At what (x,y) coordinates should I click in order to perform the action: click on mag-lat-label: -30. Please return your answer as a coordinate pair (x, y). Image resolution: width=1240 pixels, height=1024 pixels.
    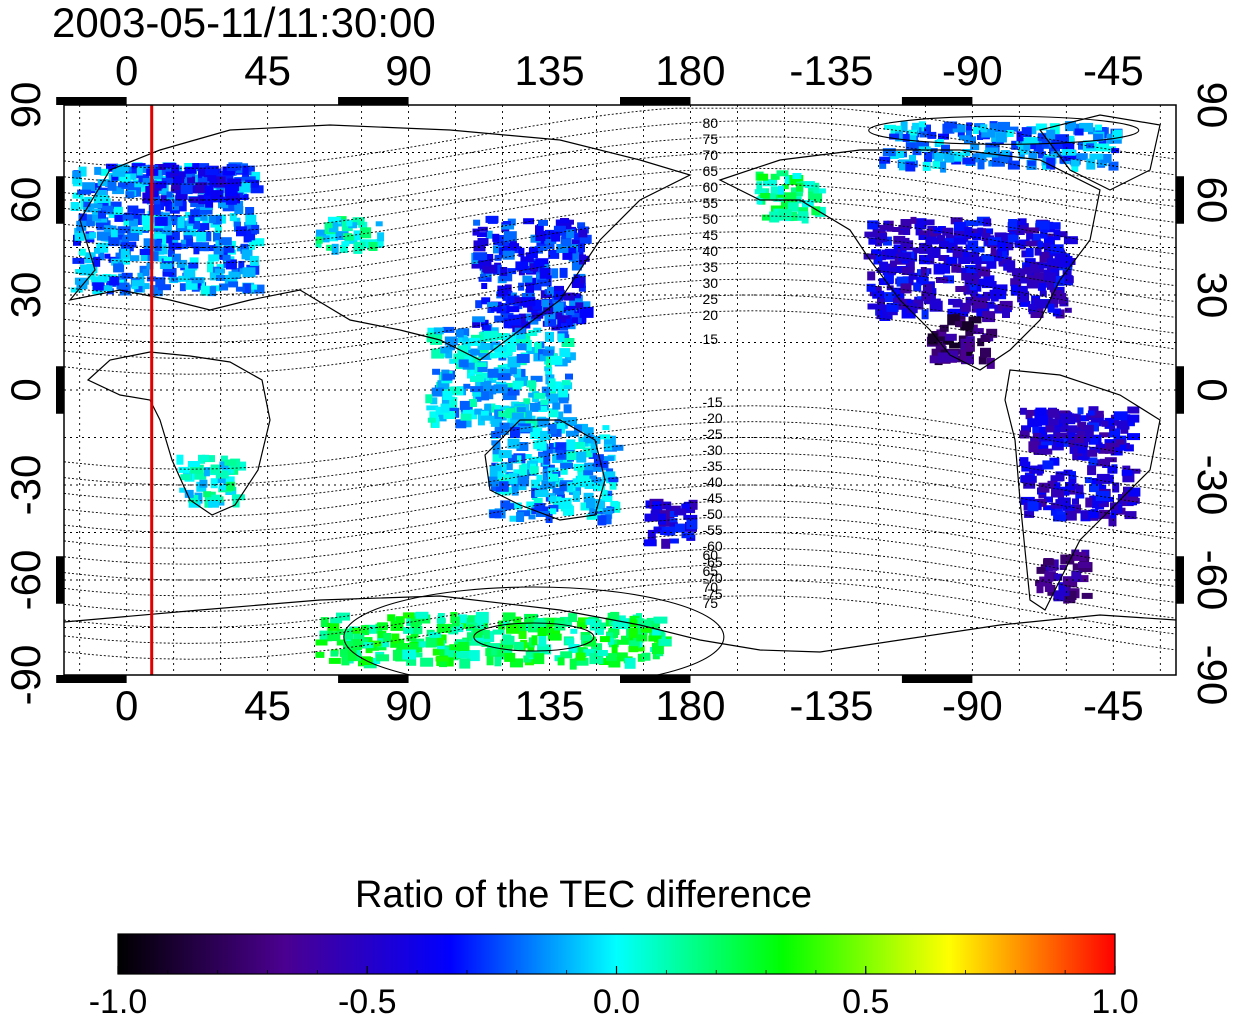
    Looking at the image, I should click on (712, 450).